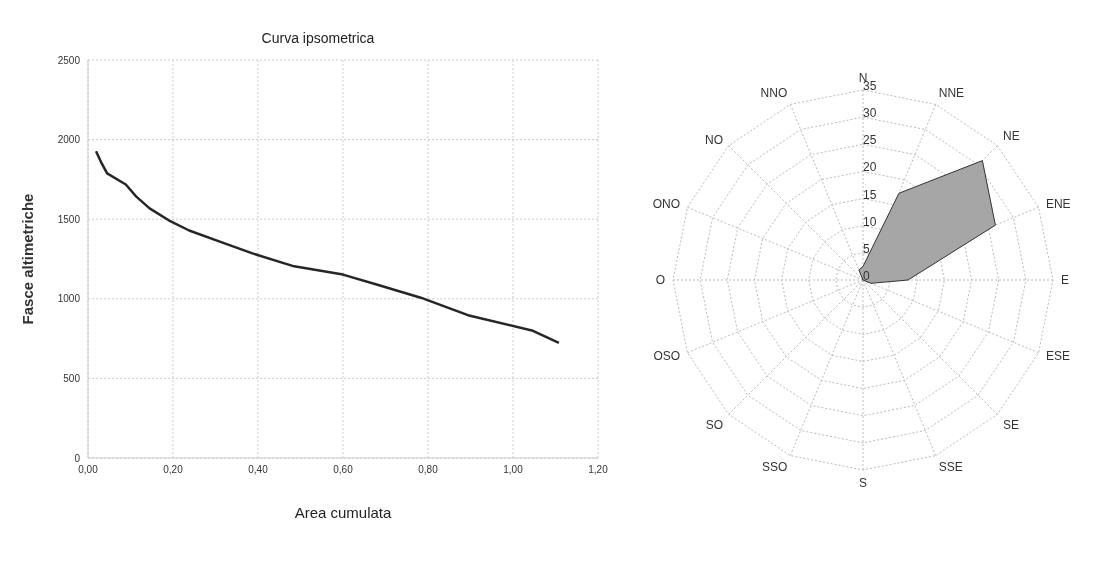 The height and width of the screenshot is (562, 1110). Describe the element at coordinates (69, 299) in the screenshot. I see `y-tick-label: 1000` at that location.